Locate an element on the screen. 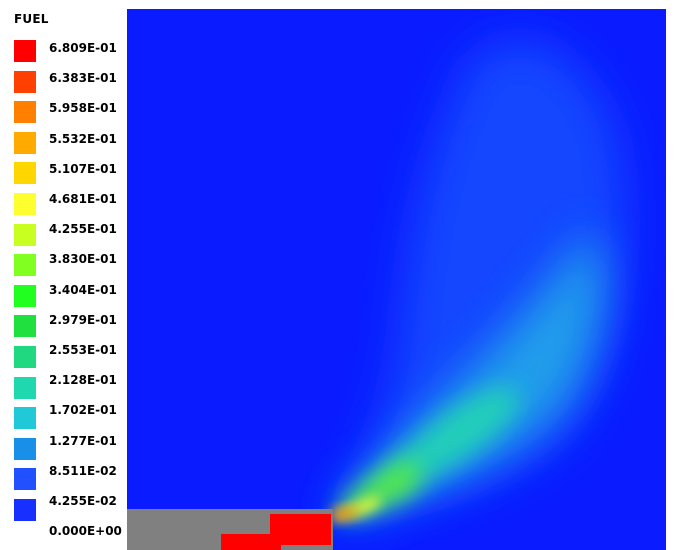 The height and width of the screenshot is (550, 676). plume-orange is located at coordinates (345, 514).